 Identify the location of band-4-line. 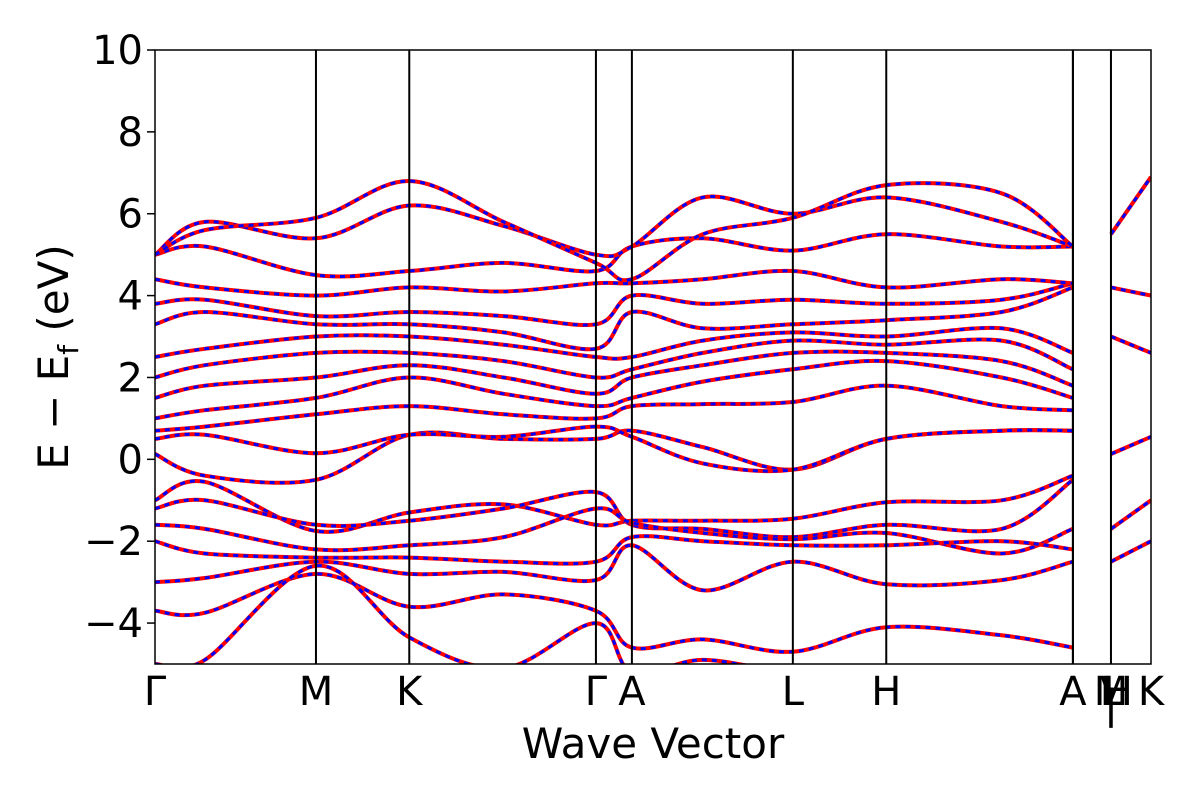
(614, 531).